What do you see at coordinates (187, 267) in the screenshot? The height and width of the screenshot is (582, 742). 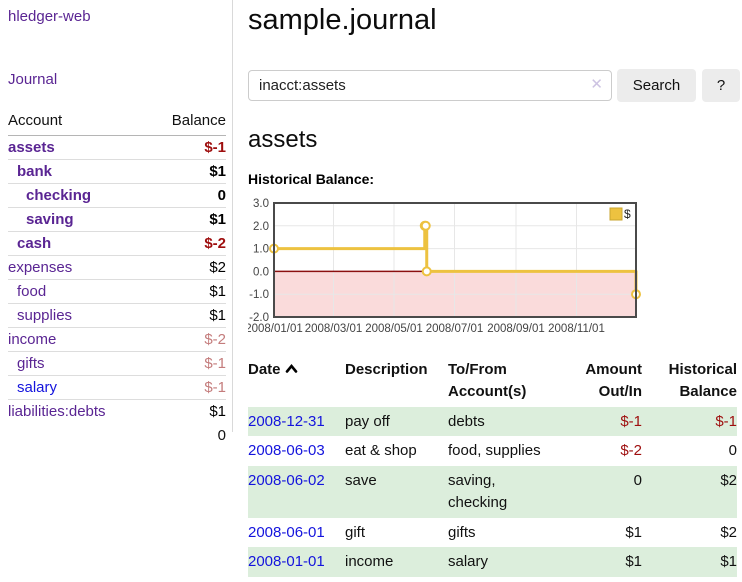 I see `account-balance: $2` at bounding box center [187, 267].